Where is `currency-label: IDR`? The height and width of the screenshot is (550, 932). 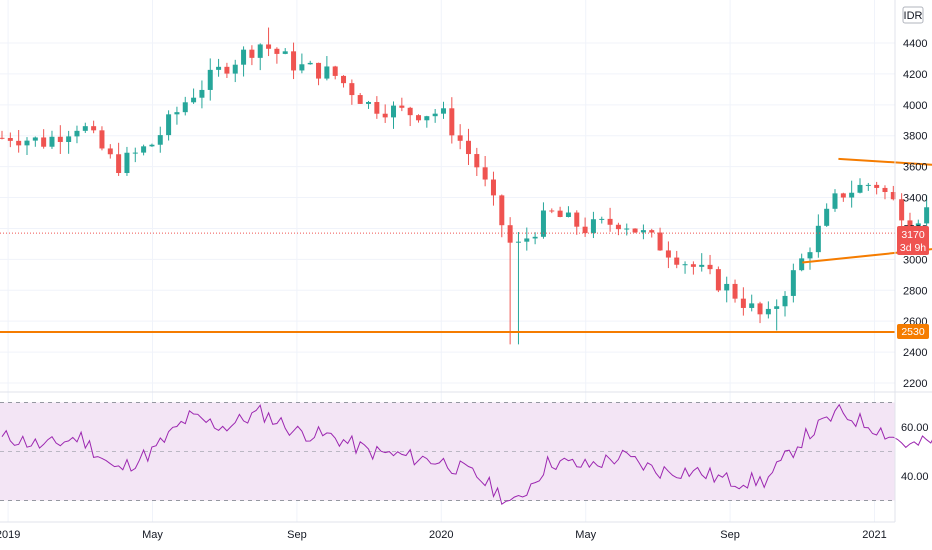
currency-label: IDR is located at coordinates (913, 16).